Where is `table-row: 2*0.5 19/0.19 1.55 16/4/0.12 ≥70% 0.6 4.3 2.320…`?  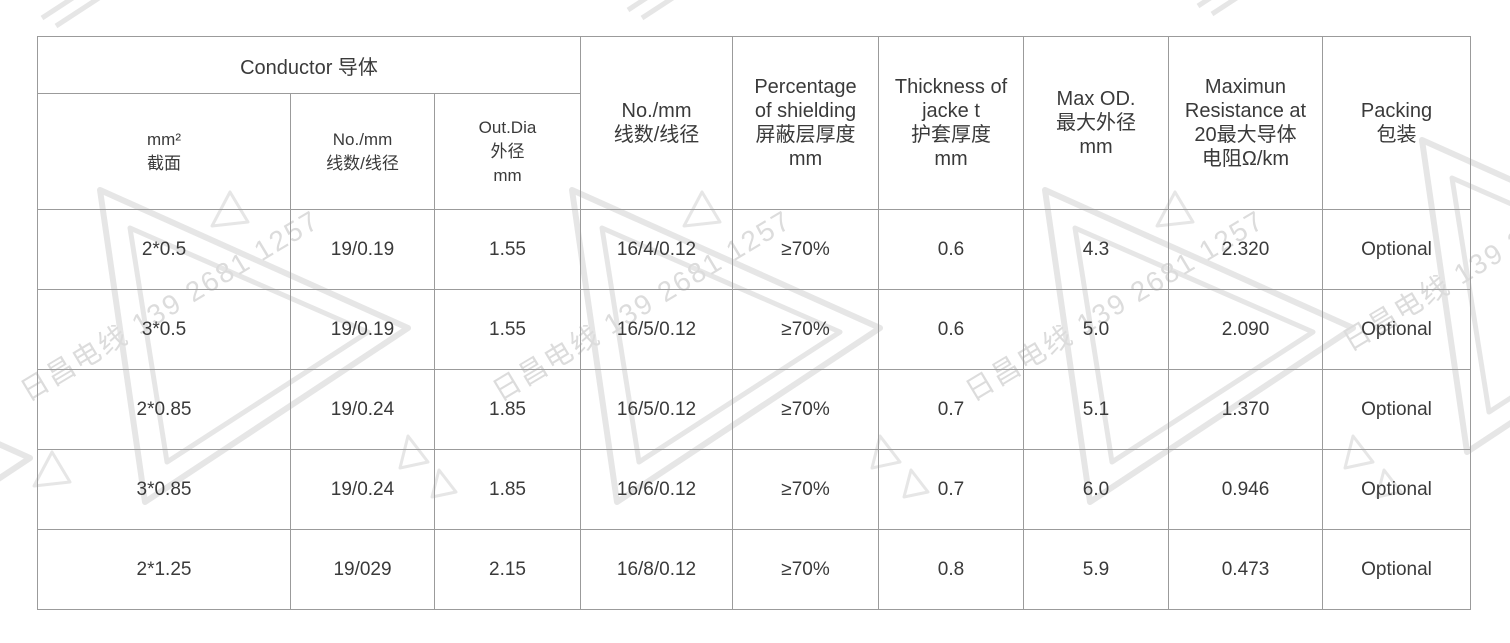 table-row: 2*0.5 19/0.19 1.55 16/4/0.12 ≥70% 0.6 4.3 2.320… is located at coordinates (754, 249).